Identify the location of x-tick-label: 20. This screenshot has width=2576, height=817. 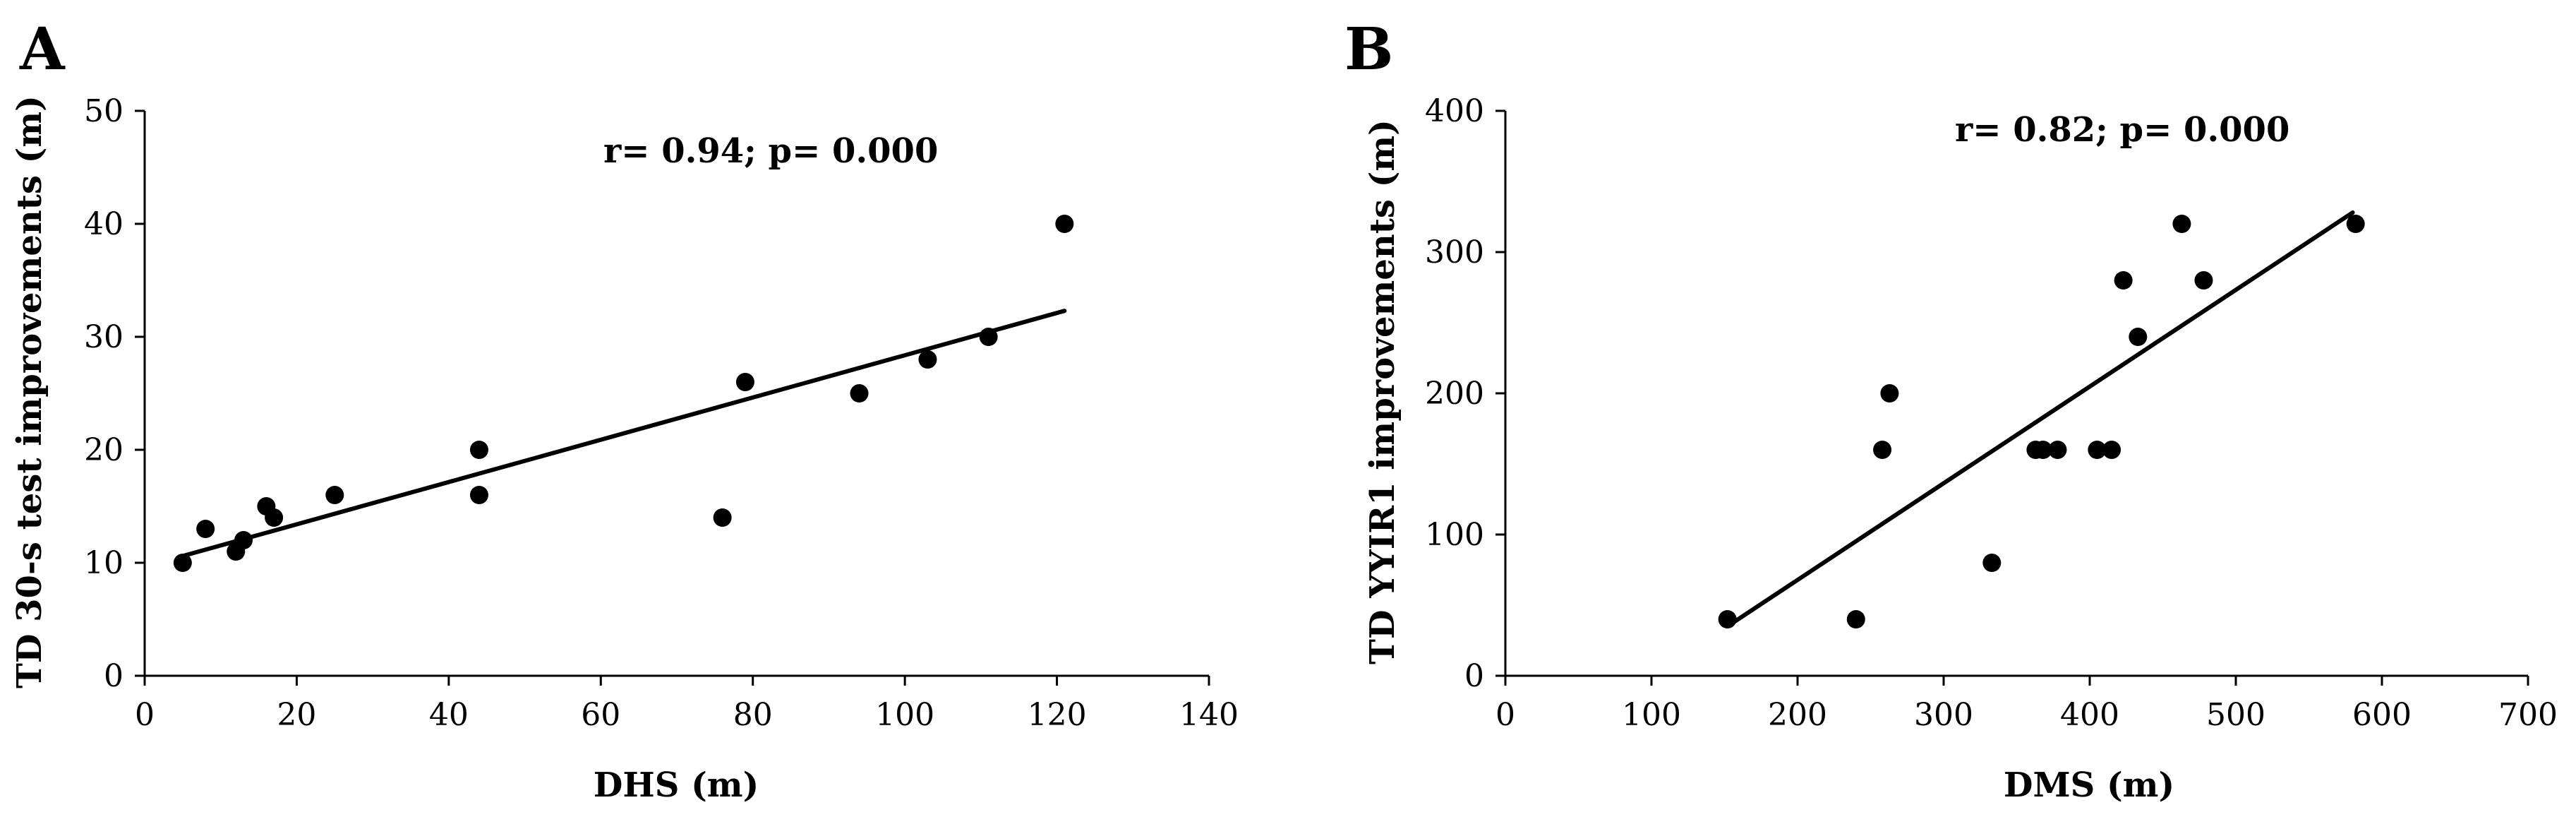
(296, 715).